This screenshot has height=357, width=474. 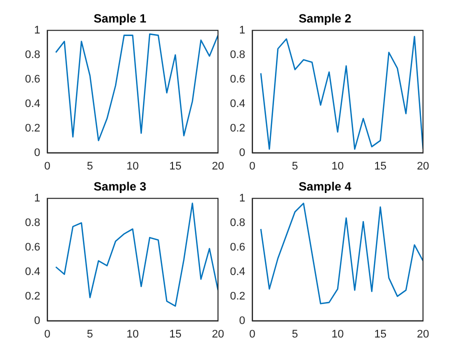 What do you see at coordinates (120, 19) in the screenshot?
I see `chart-title: Sample 1` at bounding box center [120, 19].